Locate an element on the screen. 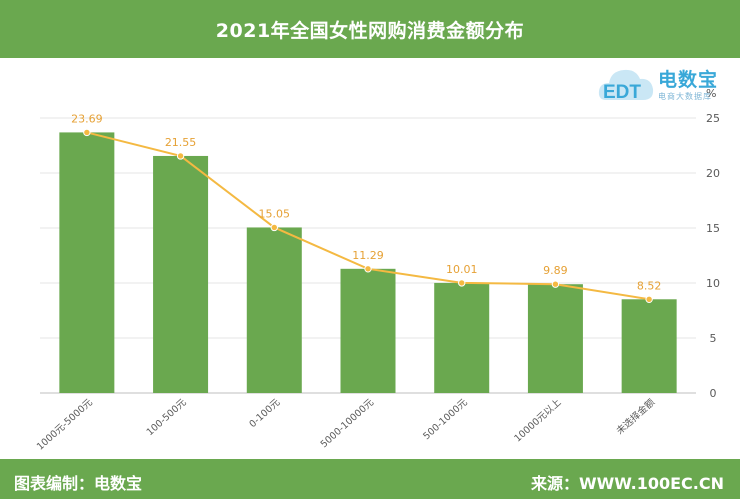  x-tick-label: 未选择金额 is located at coordinates (636, 416).